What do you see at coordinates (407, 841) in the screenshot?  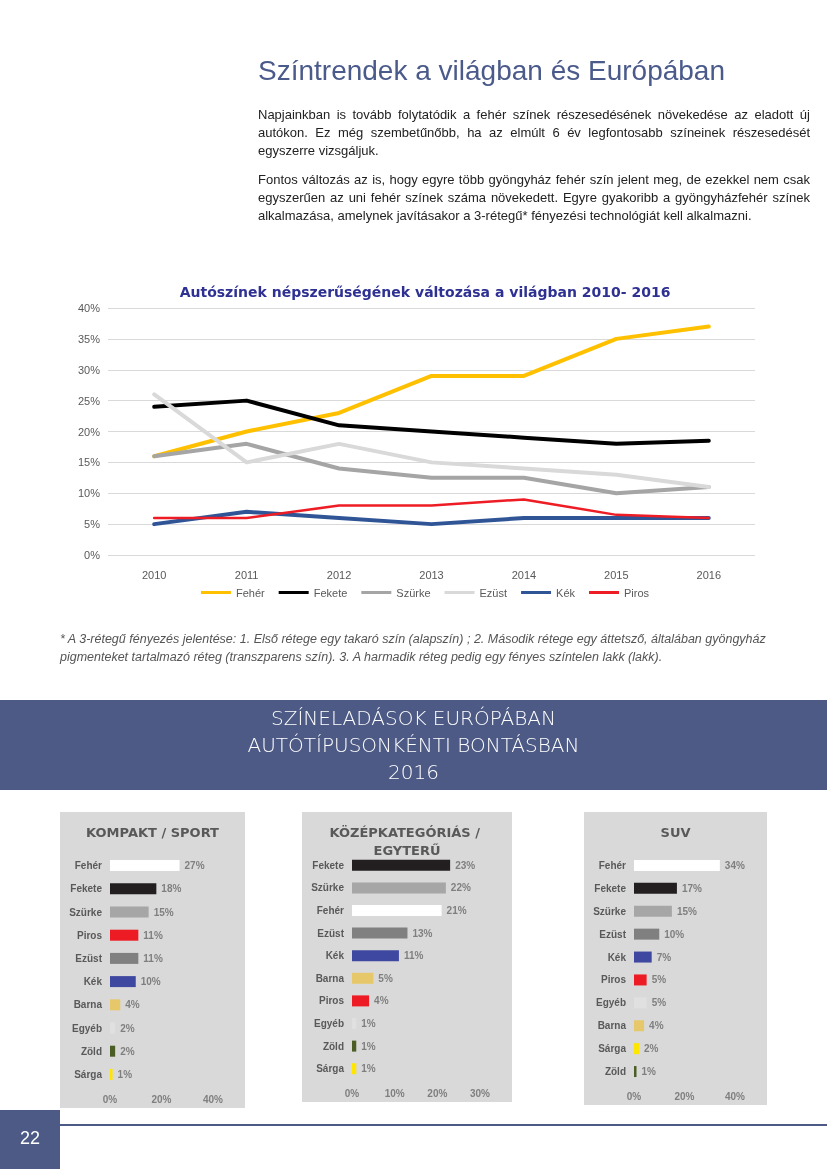 I see `chart-title: KÖZÉPKATEGÓRIÁS / EGYTERŰ` at bounding box center [407, 841].